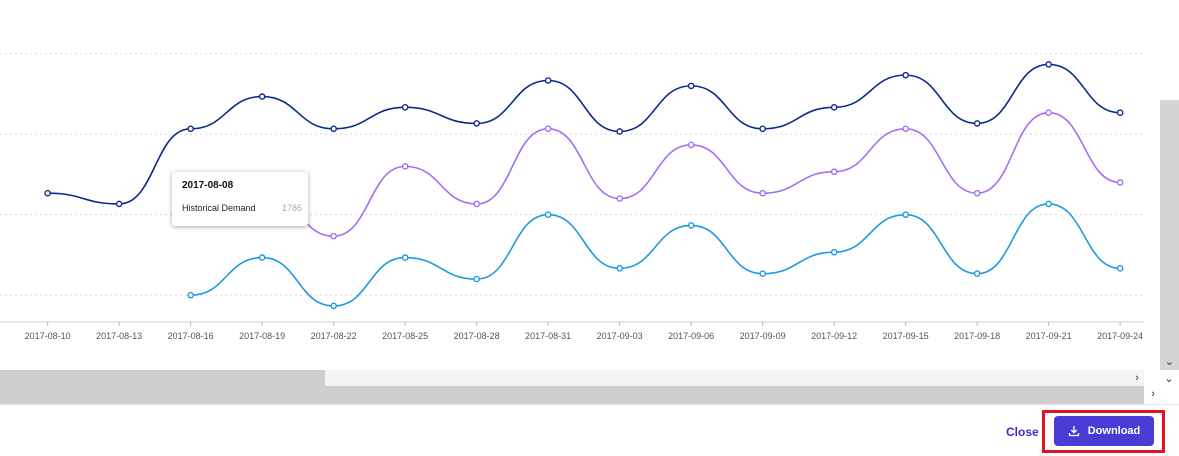 The width and height of the screenshot is (1179, 456). What do you see at coordinates (734, 378) in the screenshot?
I see `horizontal-scrollbar-thumb` at bounding box center [734, 378].